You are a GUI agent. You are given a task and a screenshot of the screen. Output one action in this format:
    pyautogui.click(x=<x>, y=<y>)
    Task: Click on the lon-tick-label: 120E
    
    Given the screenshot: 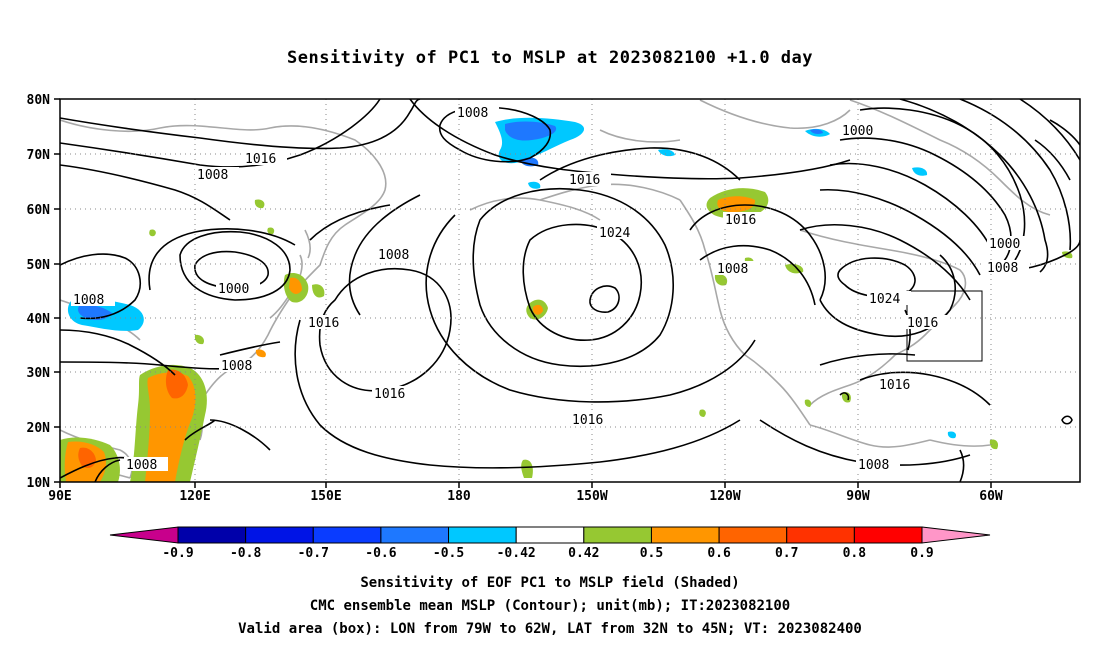 What is the action you would take?
    pyautogui.click(x=194, y=496)
    